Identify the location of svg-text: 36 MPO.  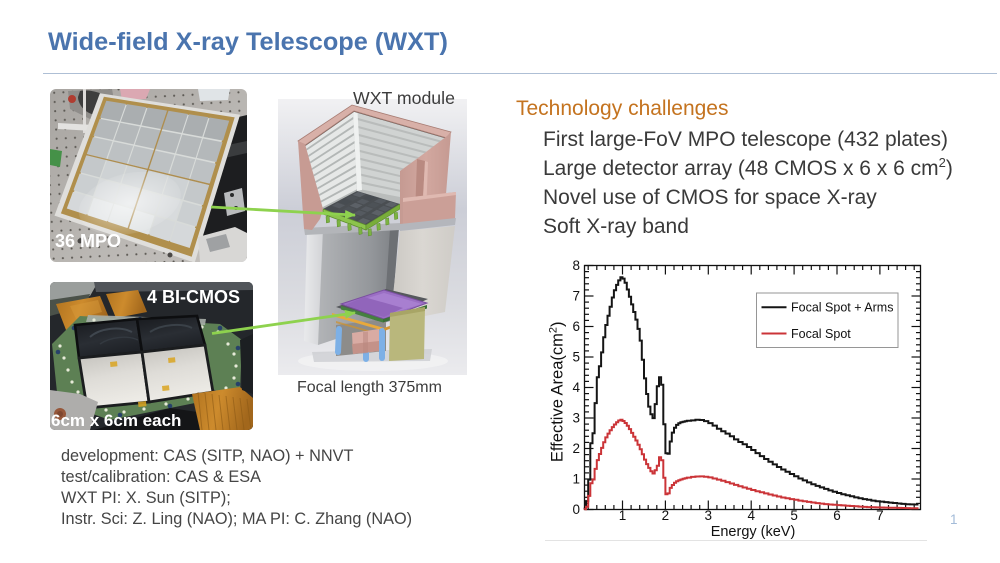
(88, 241).